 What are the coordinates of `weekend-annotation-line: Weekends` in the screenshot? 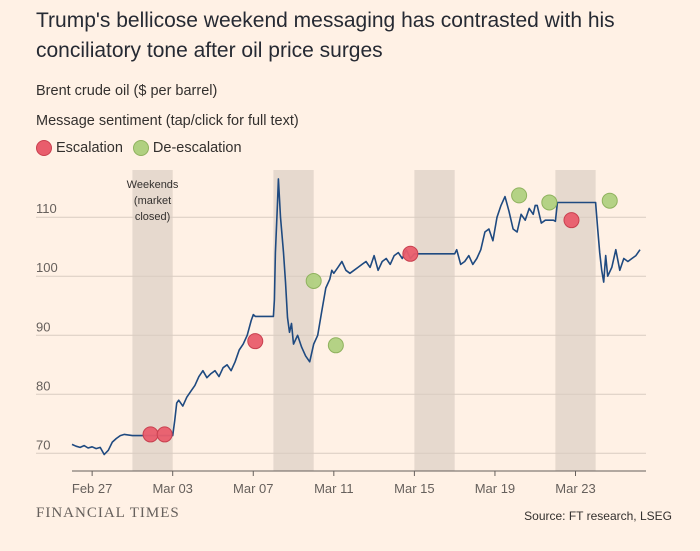 It's located at (153, 185).